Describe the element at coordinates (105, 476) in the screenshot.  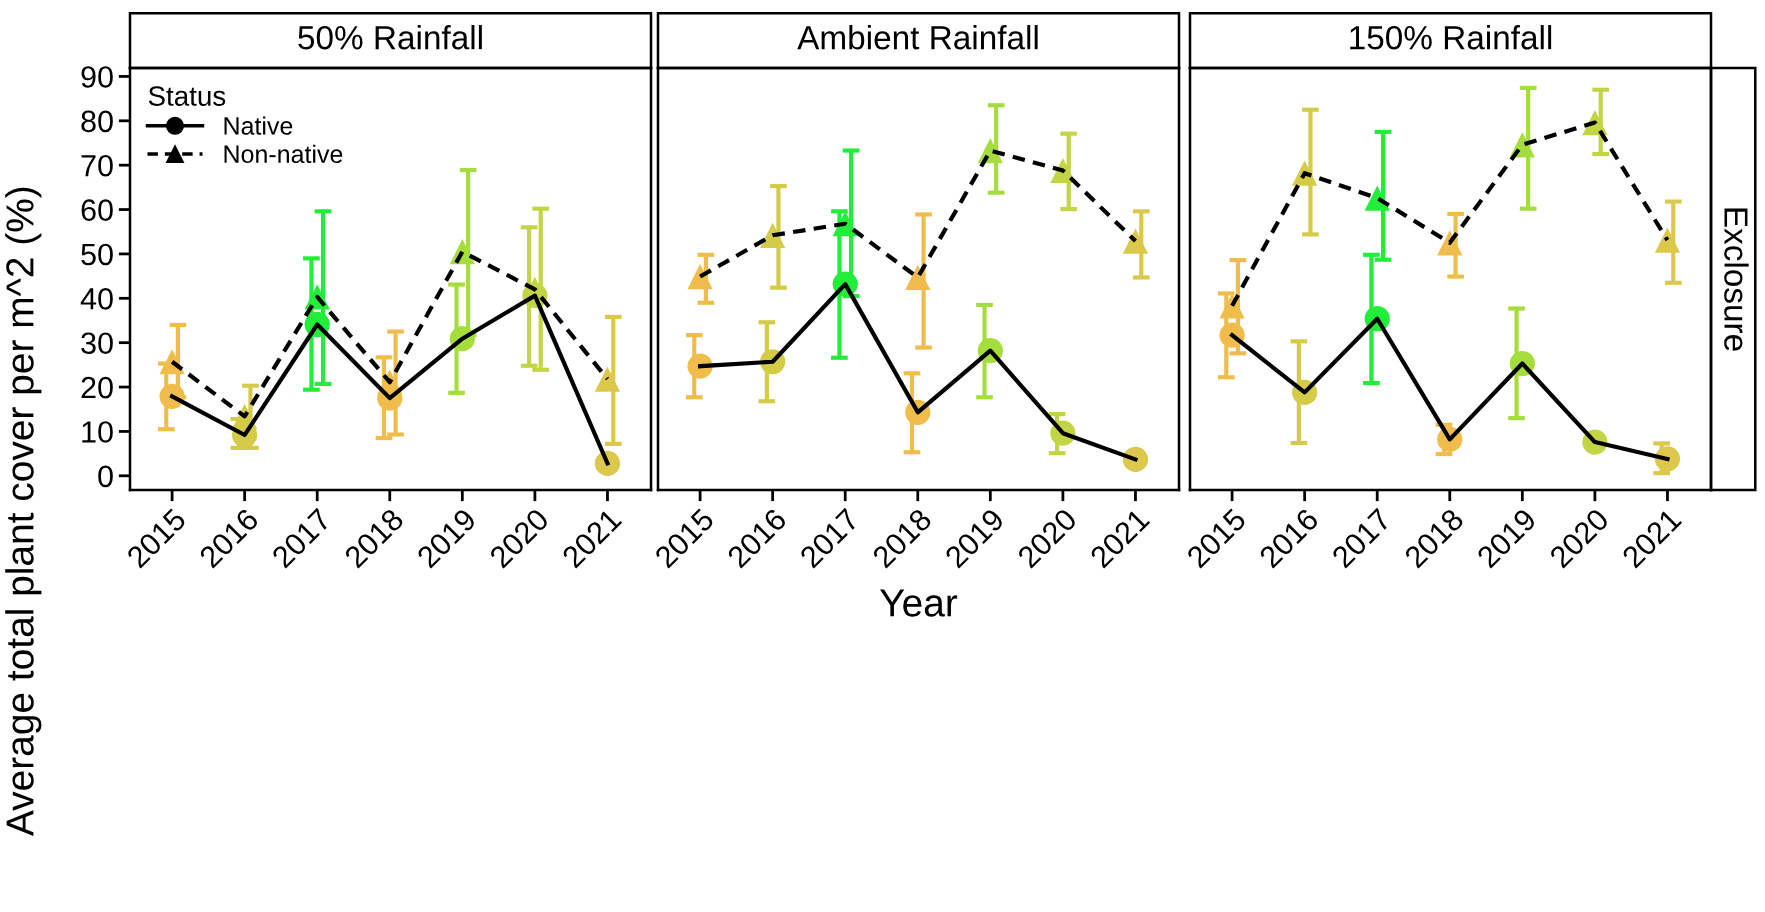
I see `y-tick-label: 0` at that location.